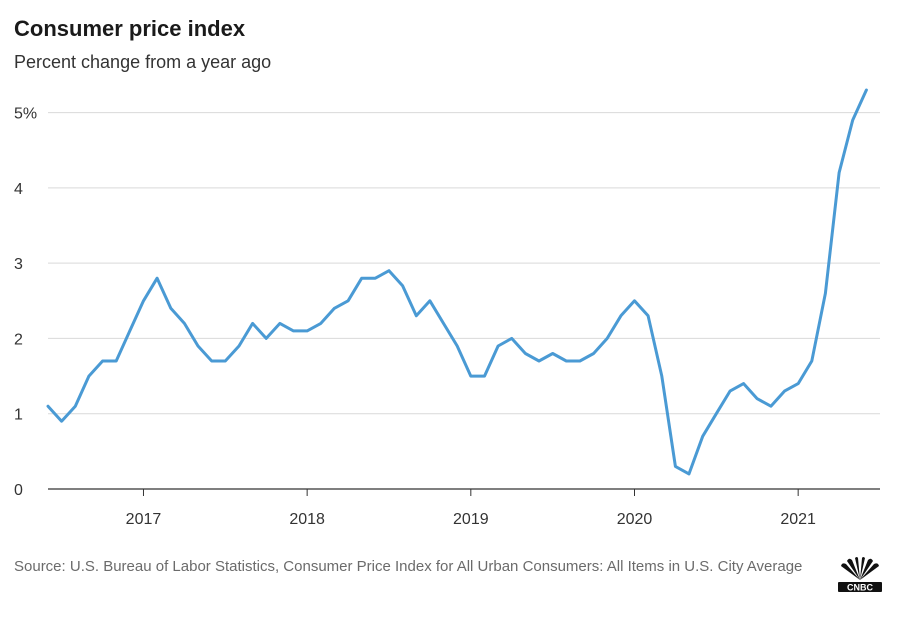 This screenshot has width=904, height=619. Describe the element at coordinates (860, 575) in the screenshot. I see `cnbc-peacock-logo: CNBC` at that location.